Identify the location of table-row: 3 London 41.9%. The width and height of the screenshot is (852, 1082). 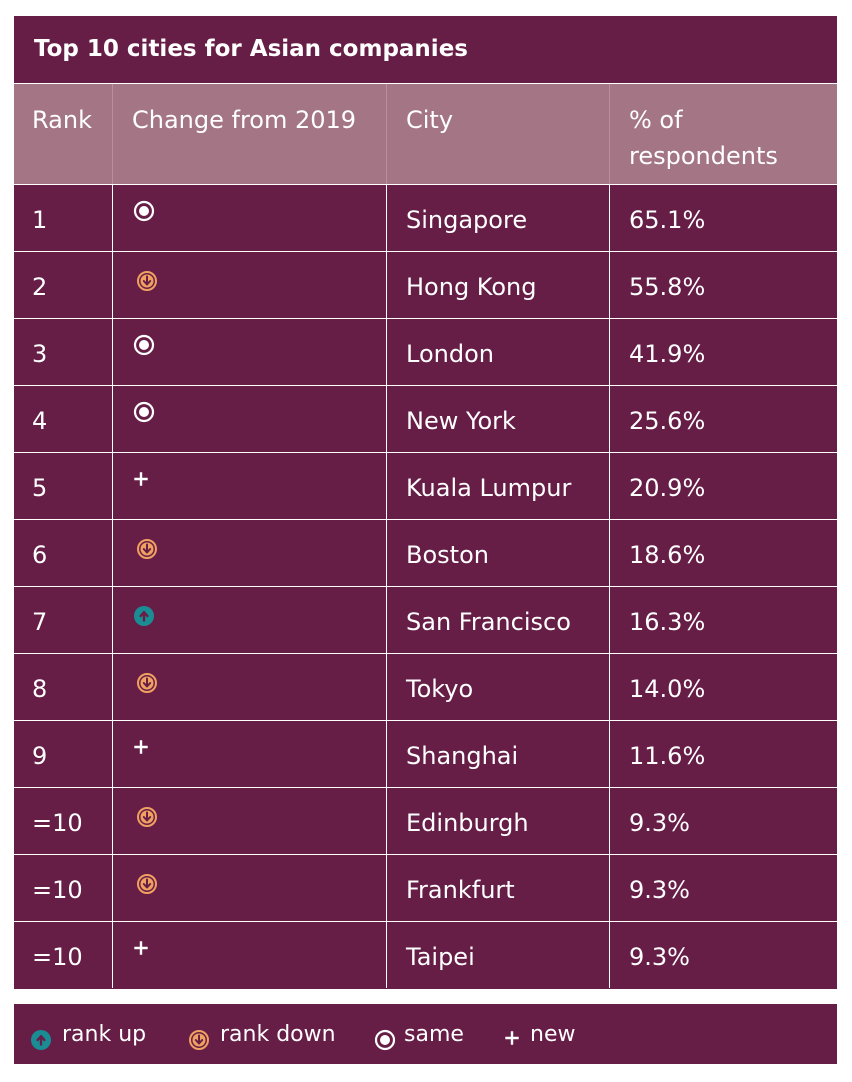
(425, 352).